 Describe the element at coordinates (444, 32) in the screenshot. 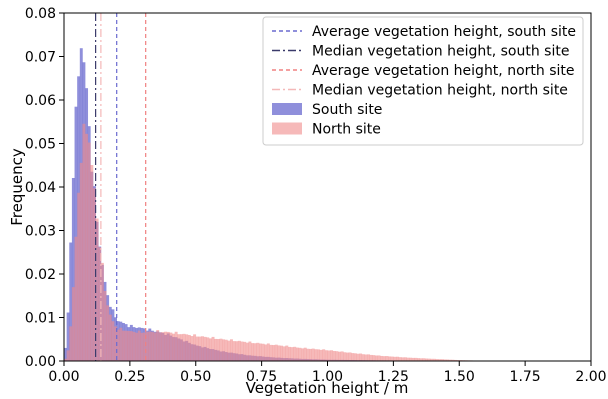

I see `legend-label: Average vegetation height, south site` at that location.